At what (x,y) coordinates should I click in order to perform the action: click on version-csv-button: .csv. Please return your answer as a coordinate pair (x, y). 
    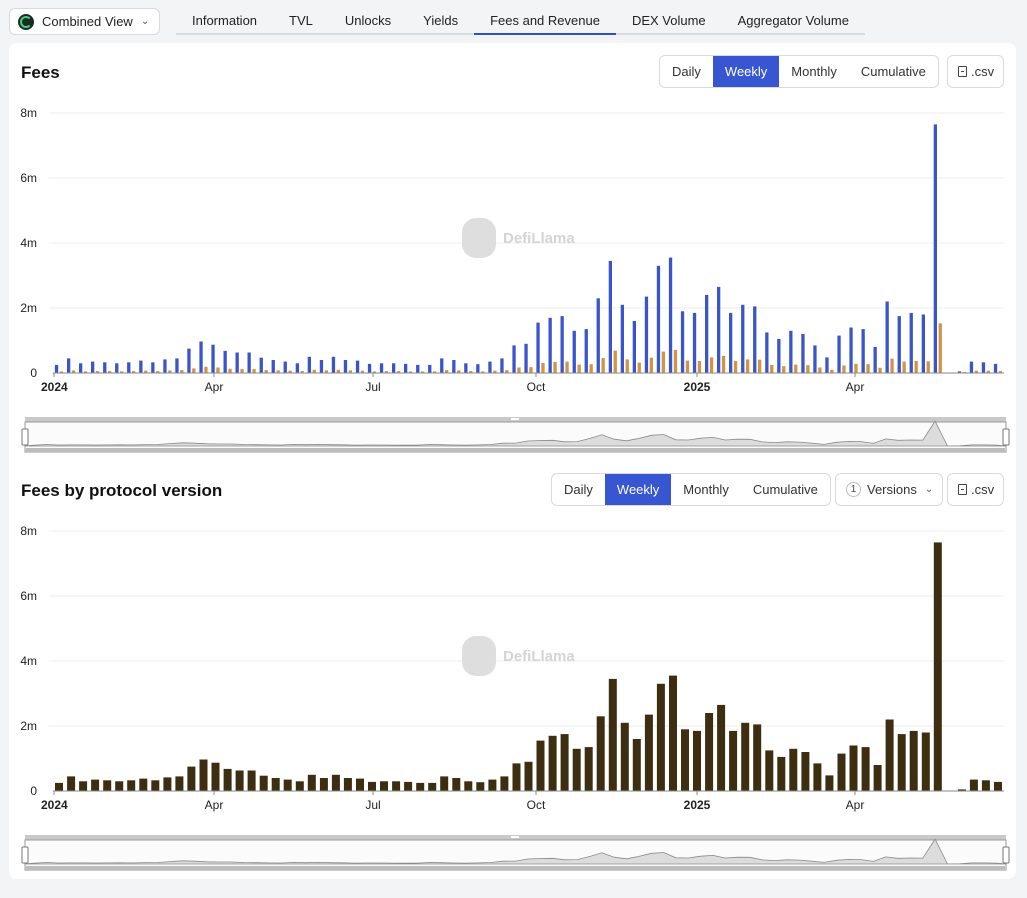
    Looking at the image, I should click on (975, 489).